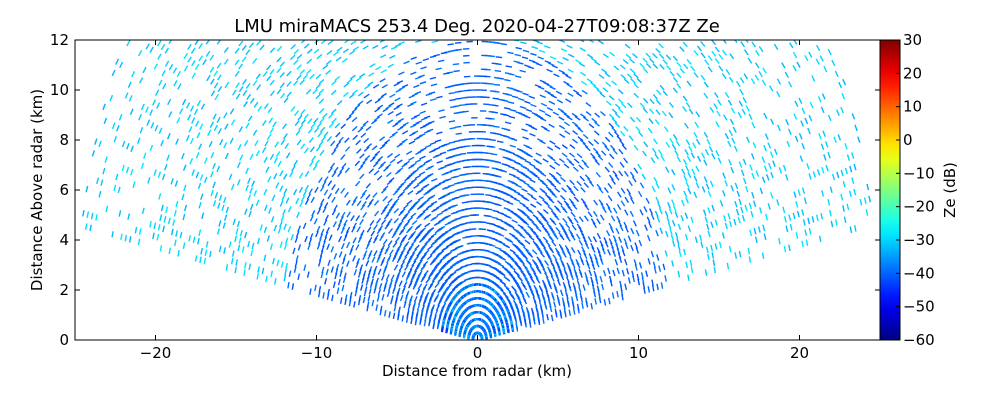 Image resolution: width=1000 pixels, height=400 pixels. I want to click on colorbar, so click(890, 190).